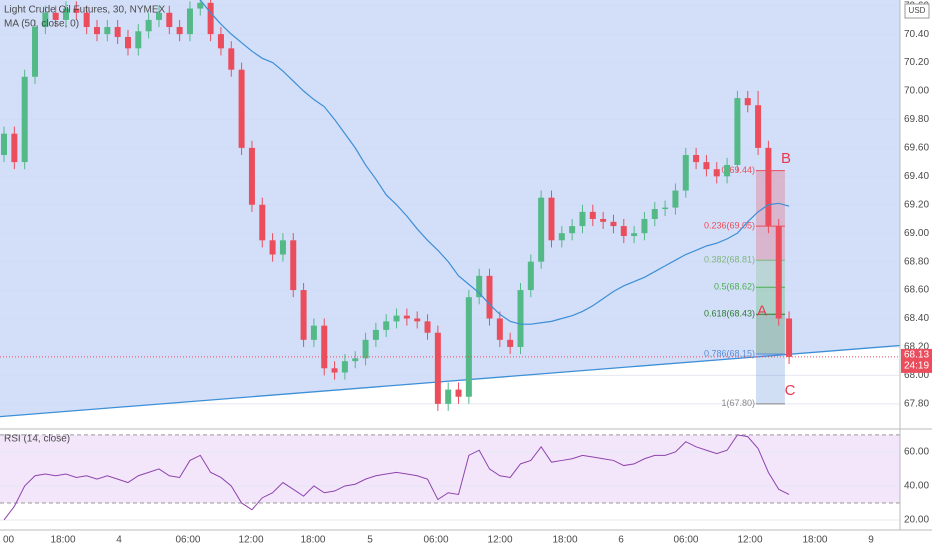 Image resolution: width=932 pixels, height=550 pixels. I want to click on x-tick-label: 9, so click(871, 540).